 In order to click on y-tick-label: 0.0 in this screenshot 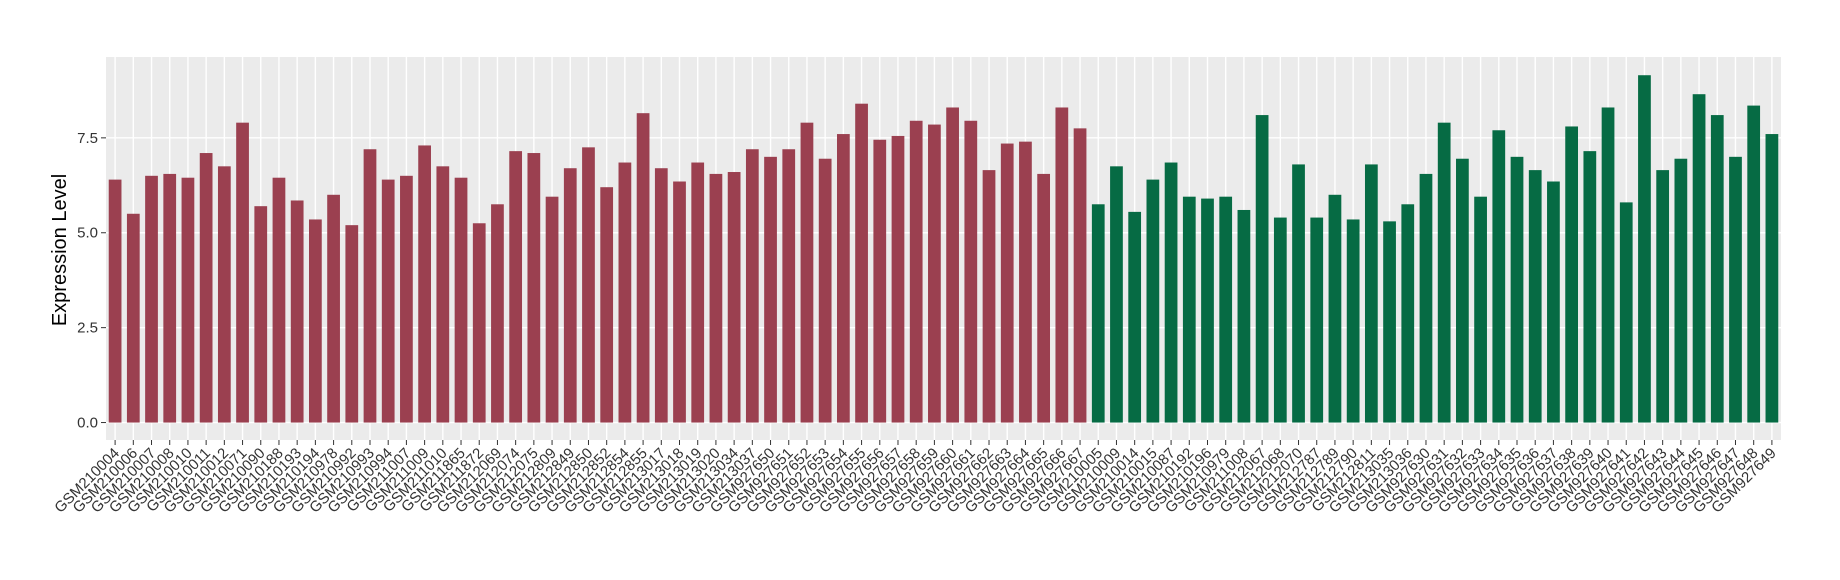, I will do `click(87, 423)`.